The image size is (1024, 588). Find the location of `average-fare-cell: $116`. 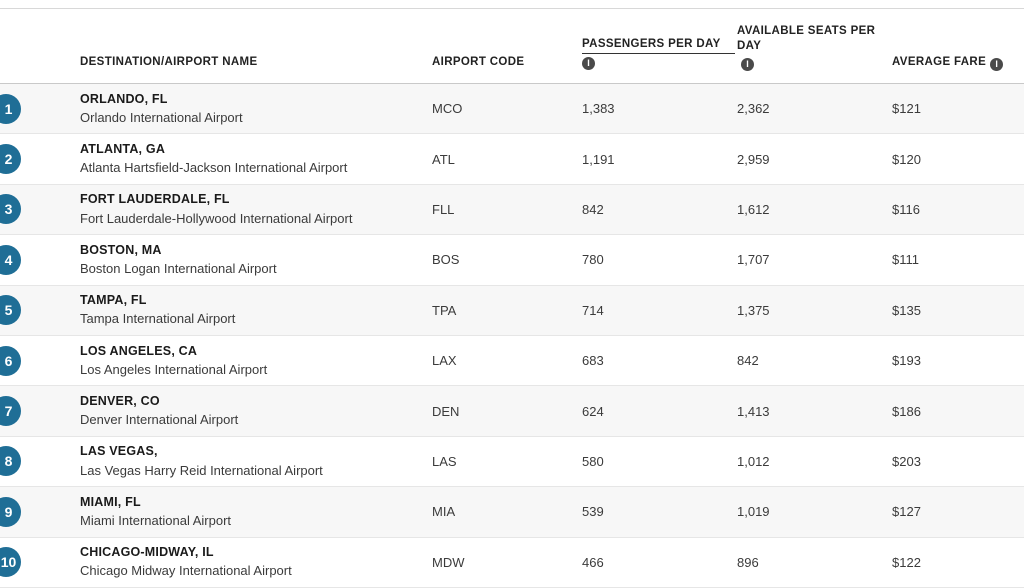

average-fare-cell: $116 is located at coordinates (957, 210).